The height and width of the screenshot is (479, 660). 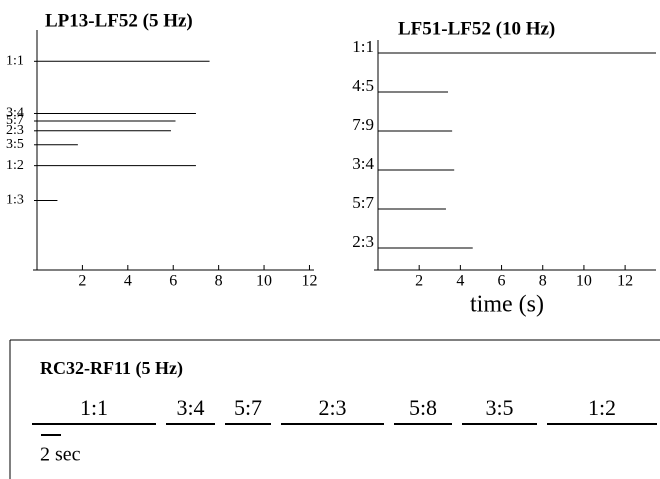 I want to click on chart-title: RC32-RF11 (5 Hz), so click(x=111, y=368).